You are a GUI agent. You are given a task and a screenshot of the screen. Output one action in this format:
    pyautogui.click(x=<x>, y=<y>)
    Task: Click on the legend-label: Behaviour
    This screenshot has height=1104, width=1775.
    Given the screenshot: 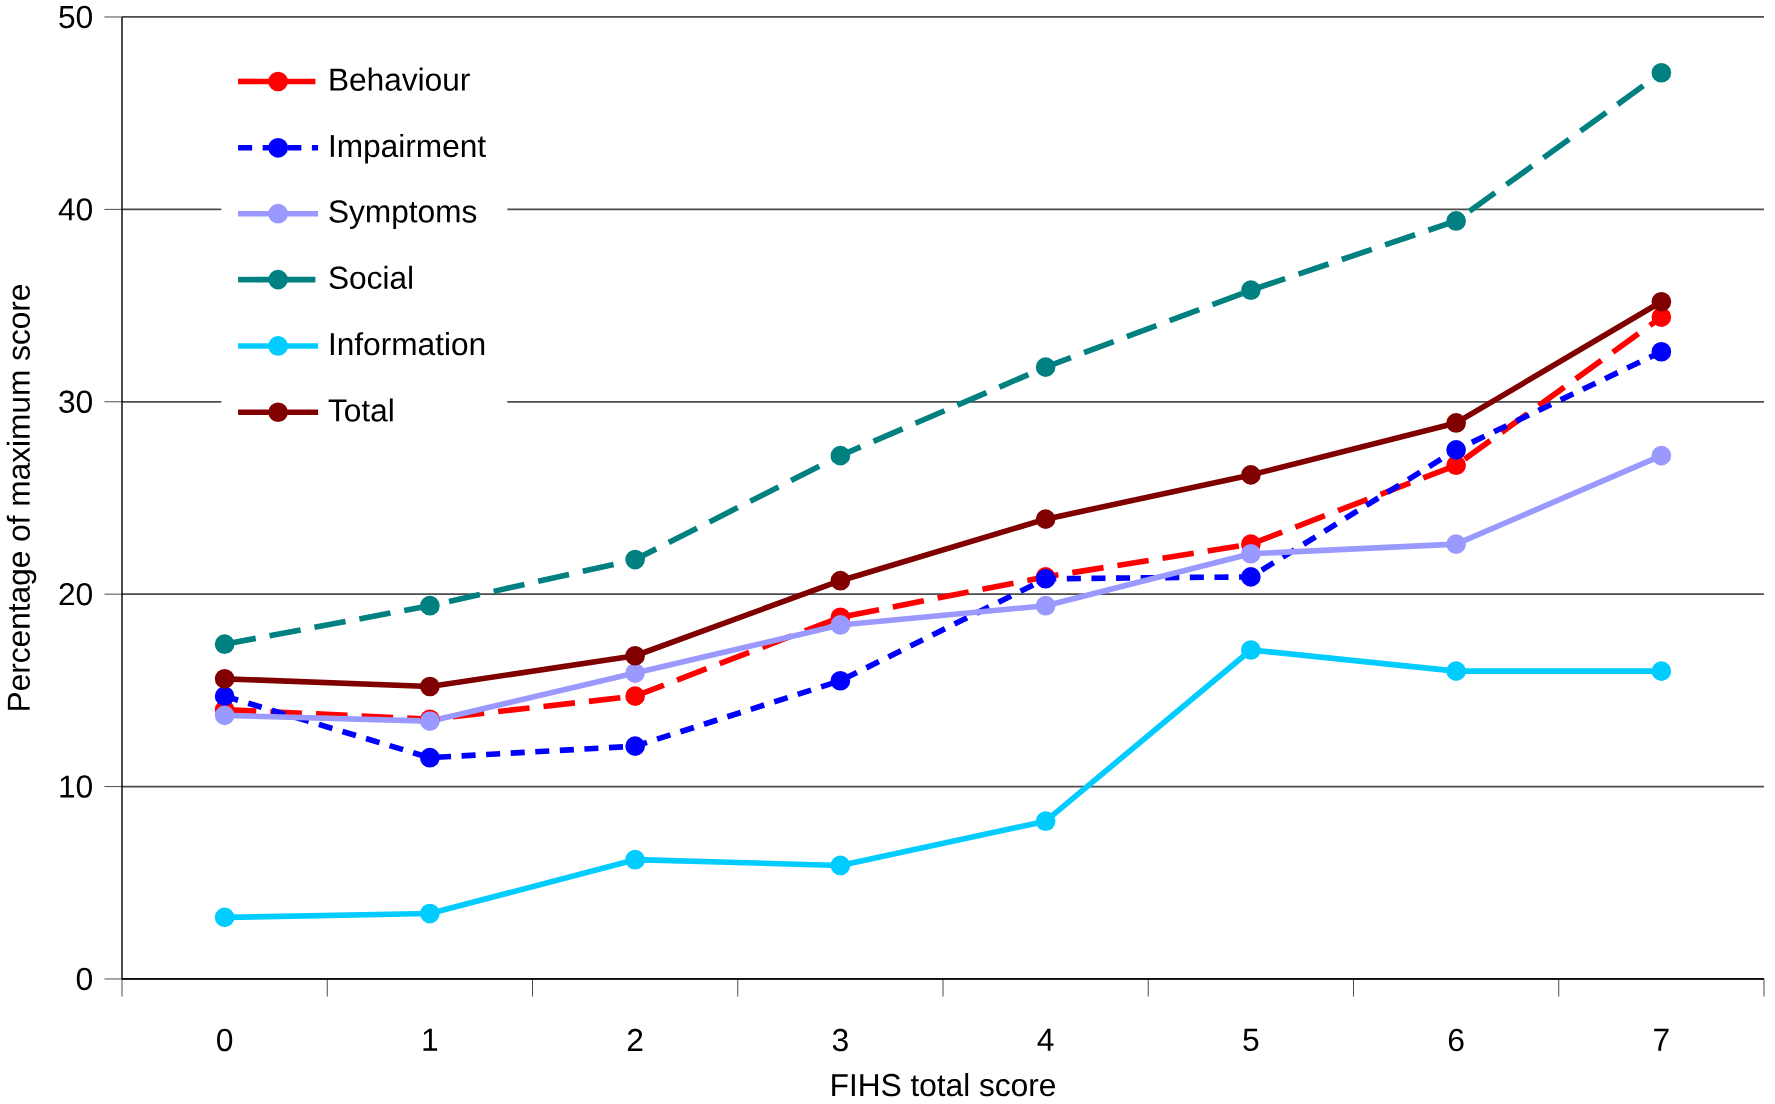 What is the action you would take?
    pyautogui.click(x=400, y=79)
    